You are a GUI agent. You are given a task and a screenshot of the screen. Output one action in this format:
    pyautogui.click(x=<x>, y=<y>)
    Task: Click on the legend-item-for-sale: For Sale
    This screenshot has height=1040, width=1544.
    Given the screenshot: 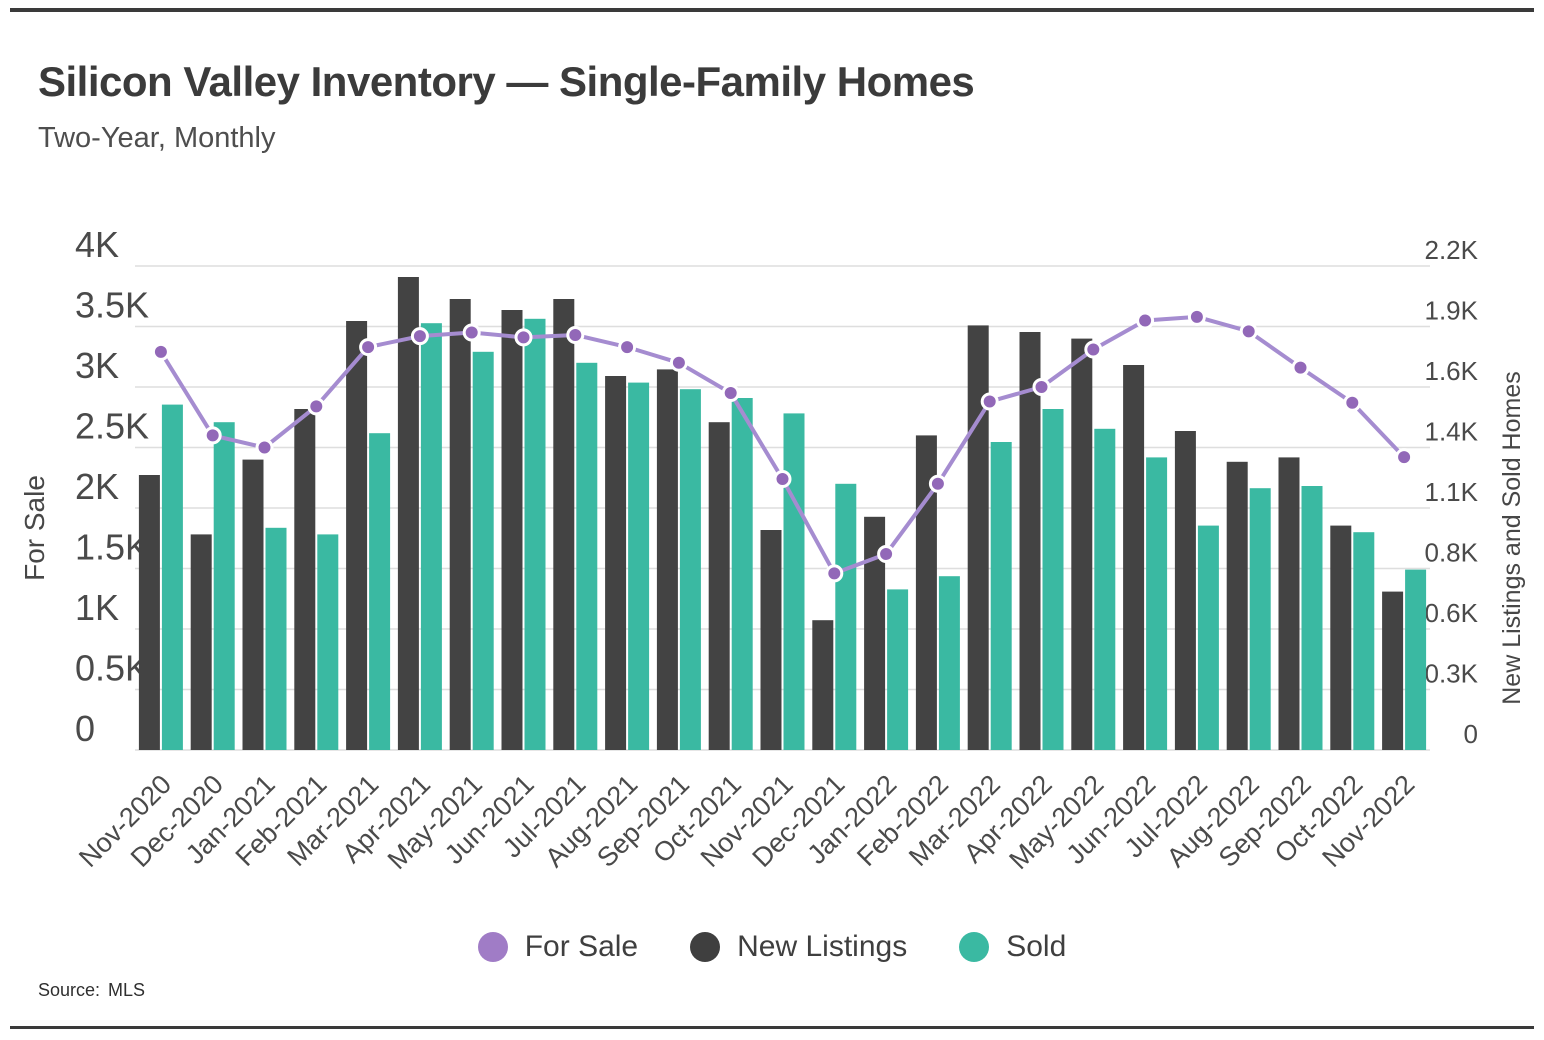 What is the action you would take?
    pyautogui.click(x=557, y=947)
    